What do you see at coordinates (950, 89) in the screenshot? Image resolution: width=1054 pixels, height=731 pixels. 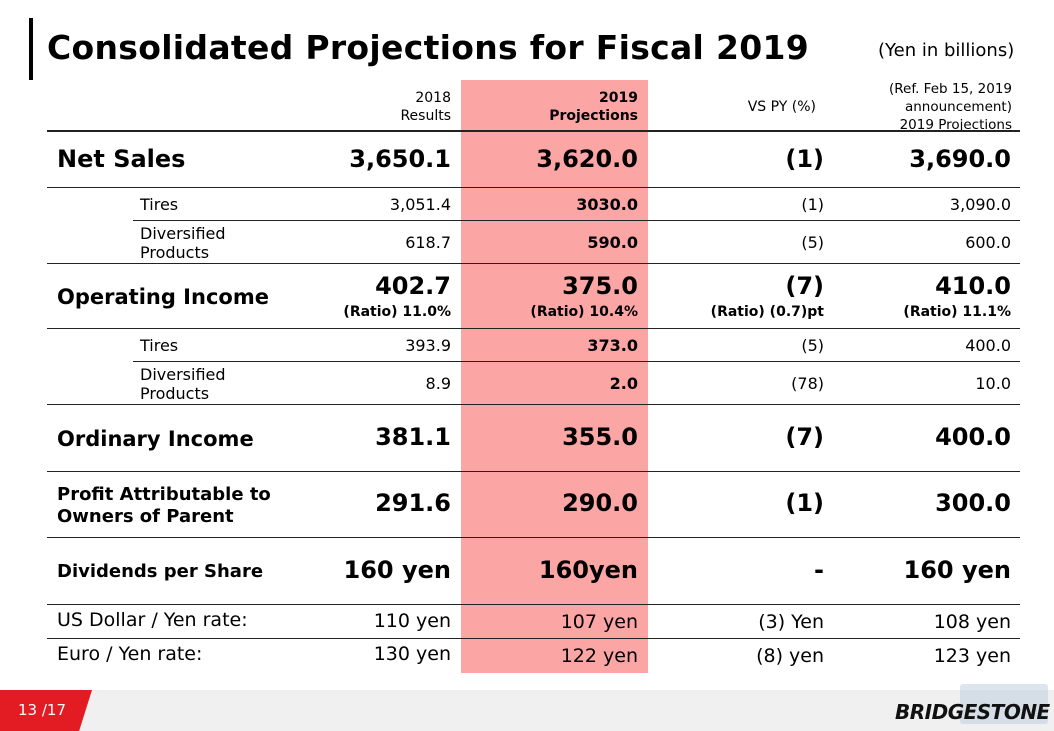 I see `header-ref-line1: (Ref. Feb 15, 2019` at bounding box center [950, 89].